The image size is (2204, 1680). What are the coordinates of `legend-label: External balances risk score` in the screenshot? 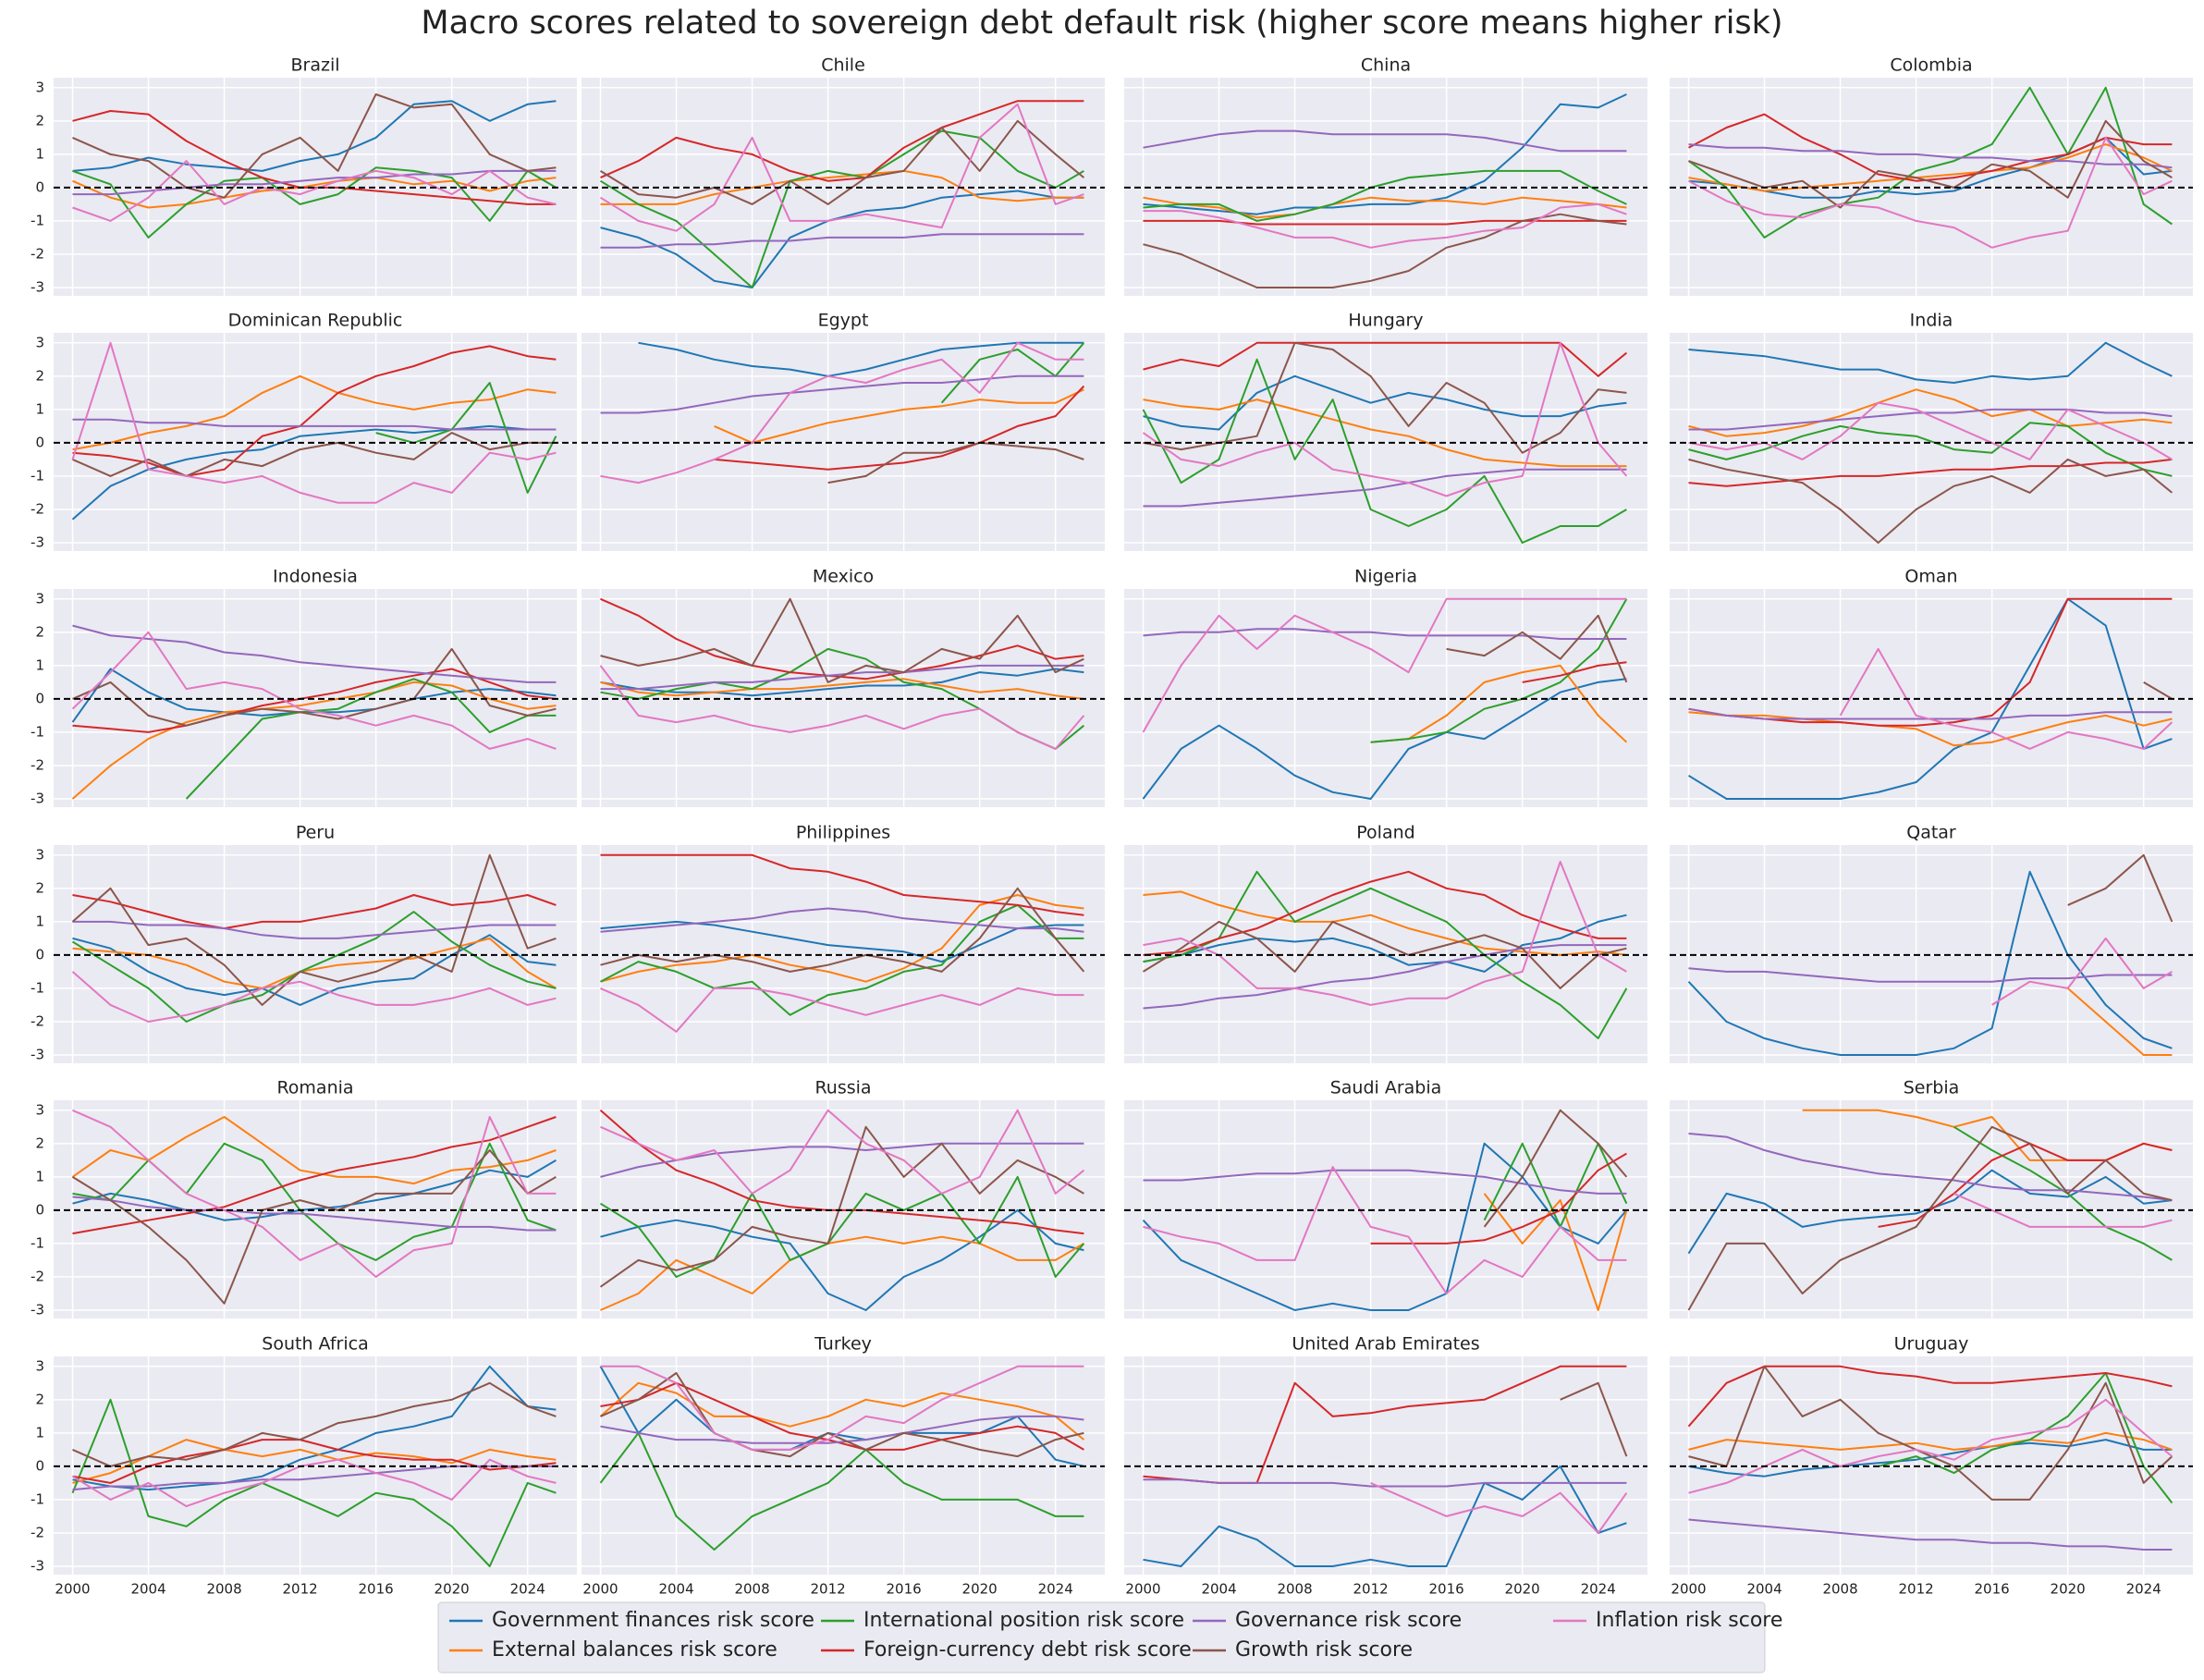 It's located at (635, 1650).